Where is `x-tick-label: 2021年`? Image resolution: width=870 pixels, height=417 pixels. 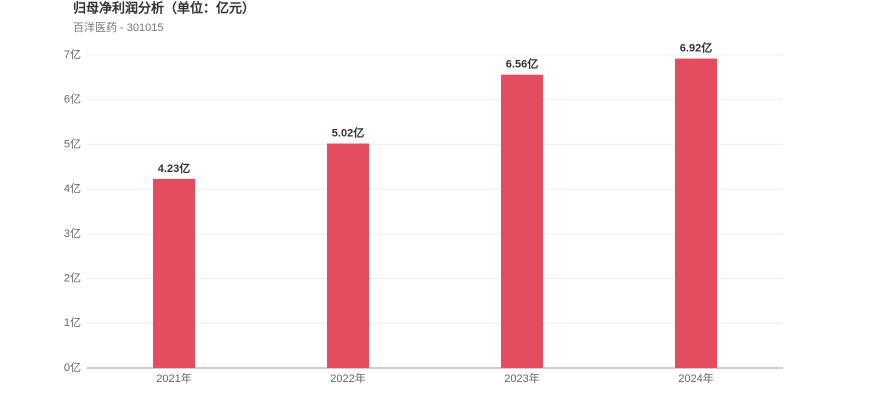 x-tick-label: 2021年 is located at coordinates (173, 378).